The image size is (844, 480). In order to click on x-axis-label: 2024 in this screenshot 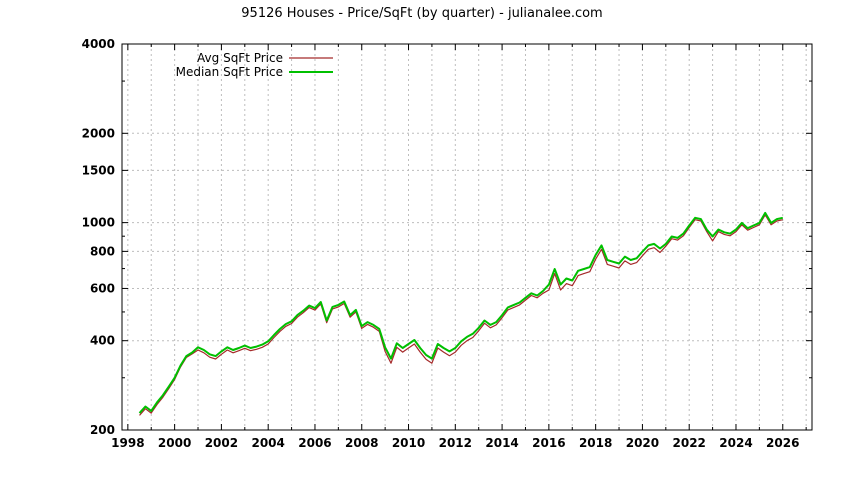, I will do `click(735, 443)`.